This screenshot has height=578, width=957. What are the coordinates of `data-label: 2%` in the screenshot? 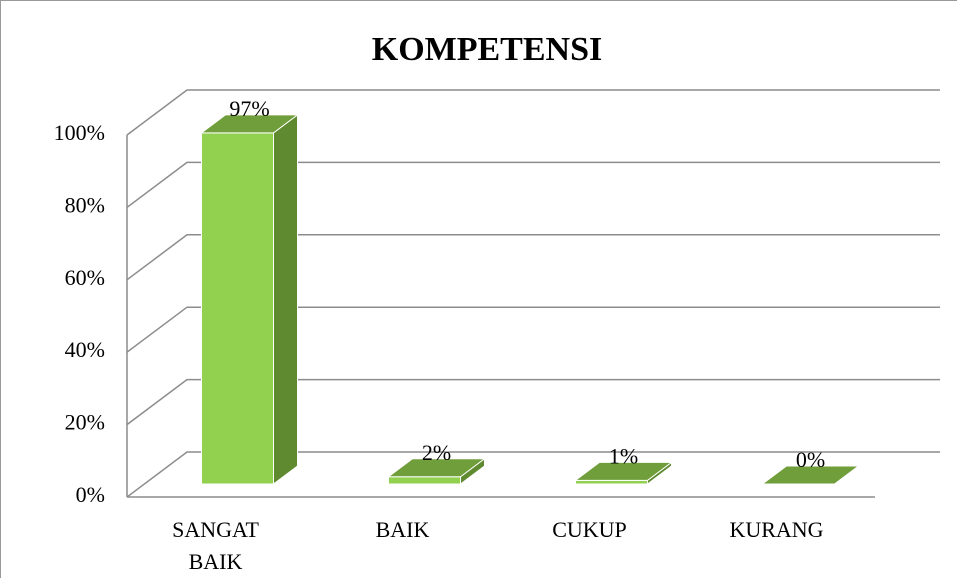 It's located at (436, 452).